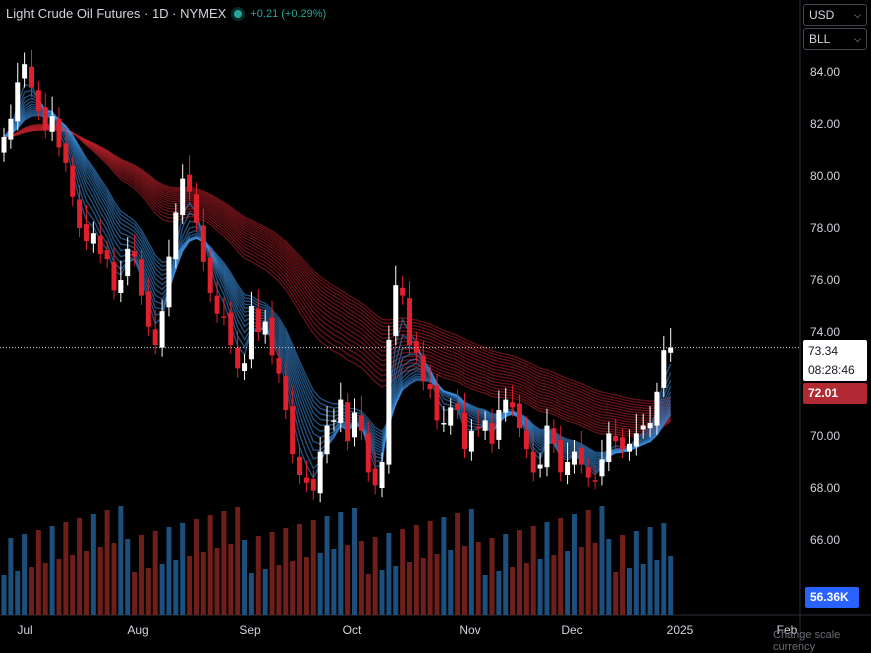 Image resolution: width=871 pixels, height=653 pixels. I want to click on currency-select: USD ⌵, so click(835, 15).